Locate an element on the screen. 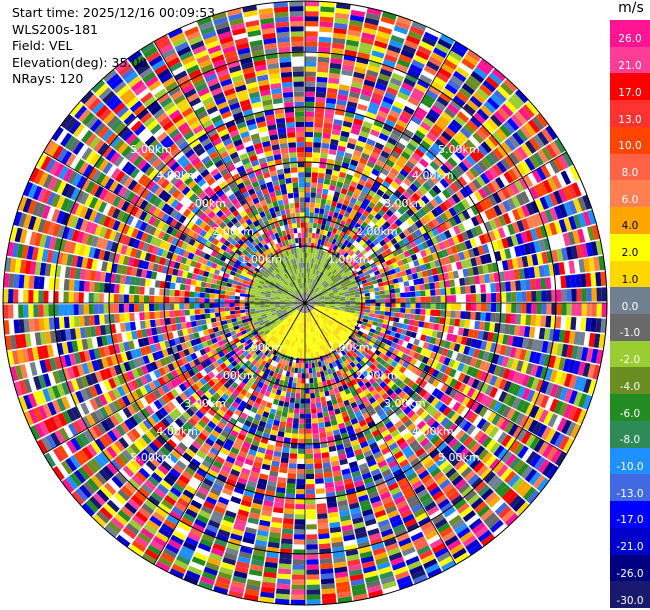 This screenshot has height=610, width=650. colorbar-tick-label: 17.0 is located at coordinates (630, 92).